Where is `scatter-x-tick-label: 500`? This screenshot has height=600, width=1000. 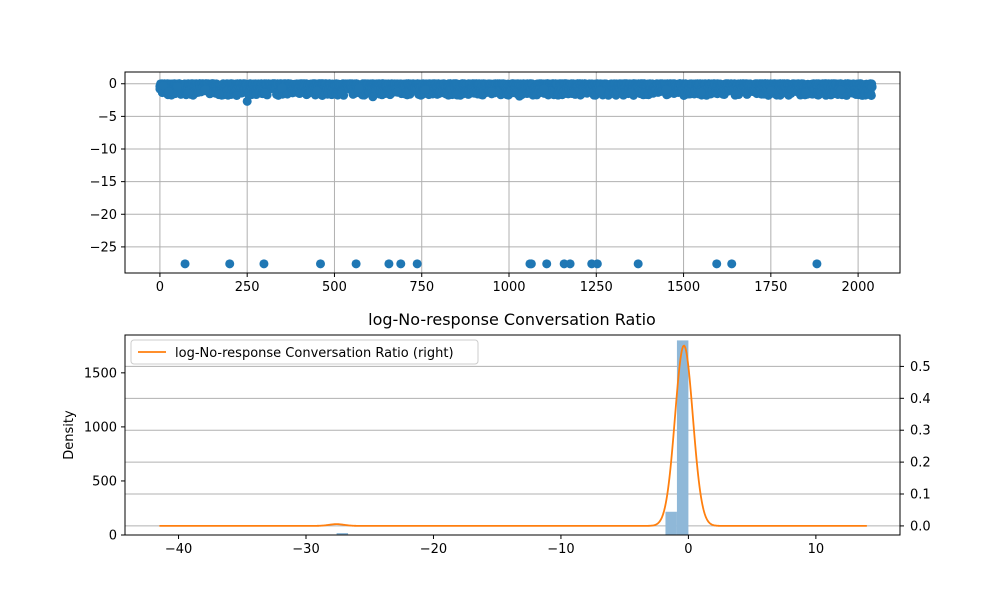
scatter-x-tick-label: 500 is located at coordinates (334, 287).